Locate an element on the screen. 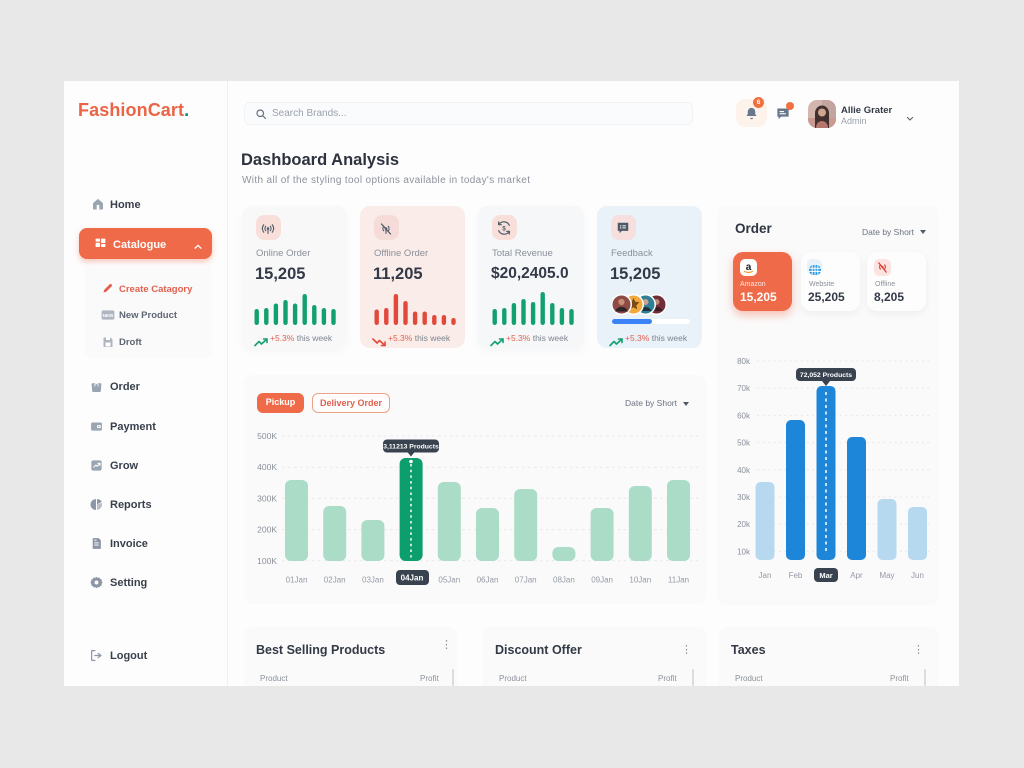 The width and height of the screenshot is (1024, 768). svg-text: 300K is located at coordinates (267, 498).